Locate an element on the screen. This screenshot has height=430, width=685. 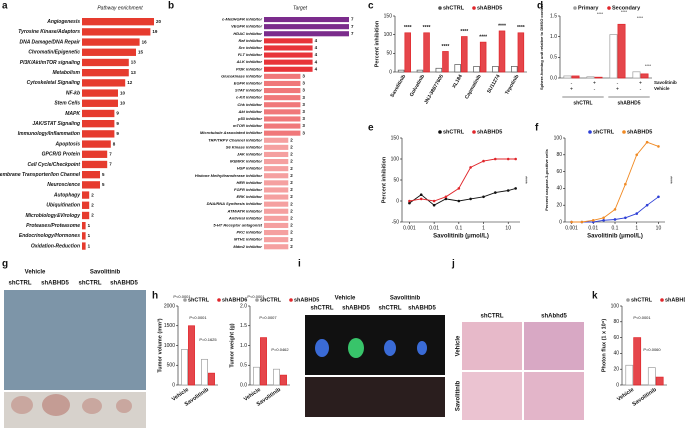
y-tick-label: 0 is located at coordinates (173, 385).